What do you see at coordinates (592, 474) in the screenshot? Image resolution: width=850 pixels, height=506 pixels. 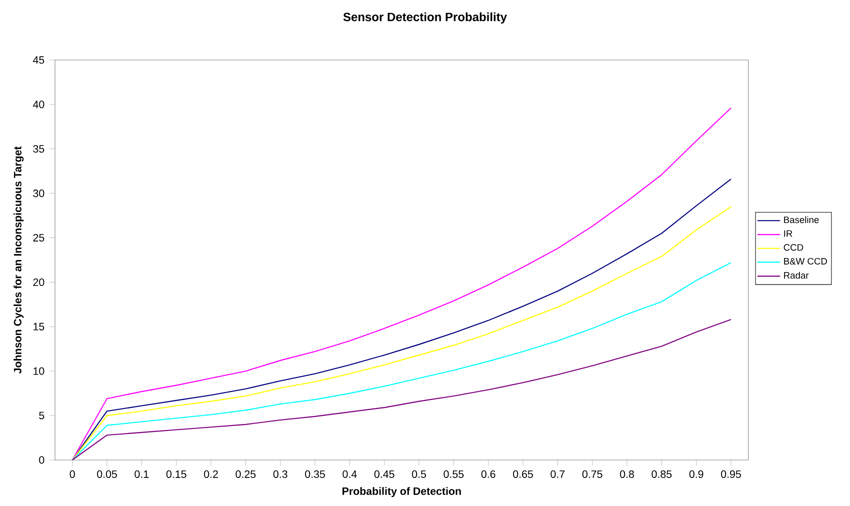 I see `x-tick-label: 0.75` at bounding box center [592, 474].